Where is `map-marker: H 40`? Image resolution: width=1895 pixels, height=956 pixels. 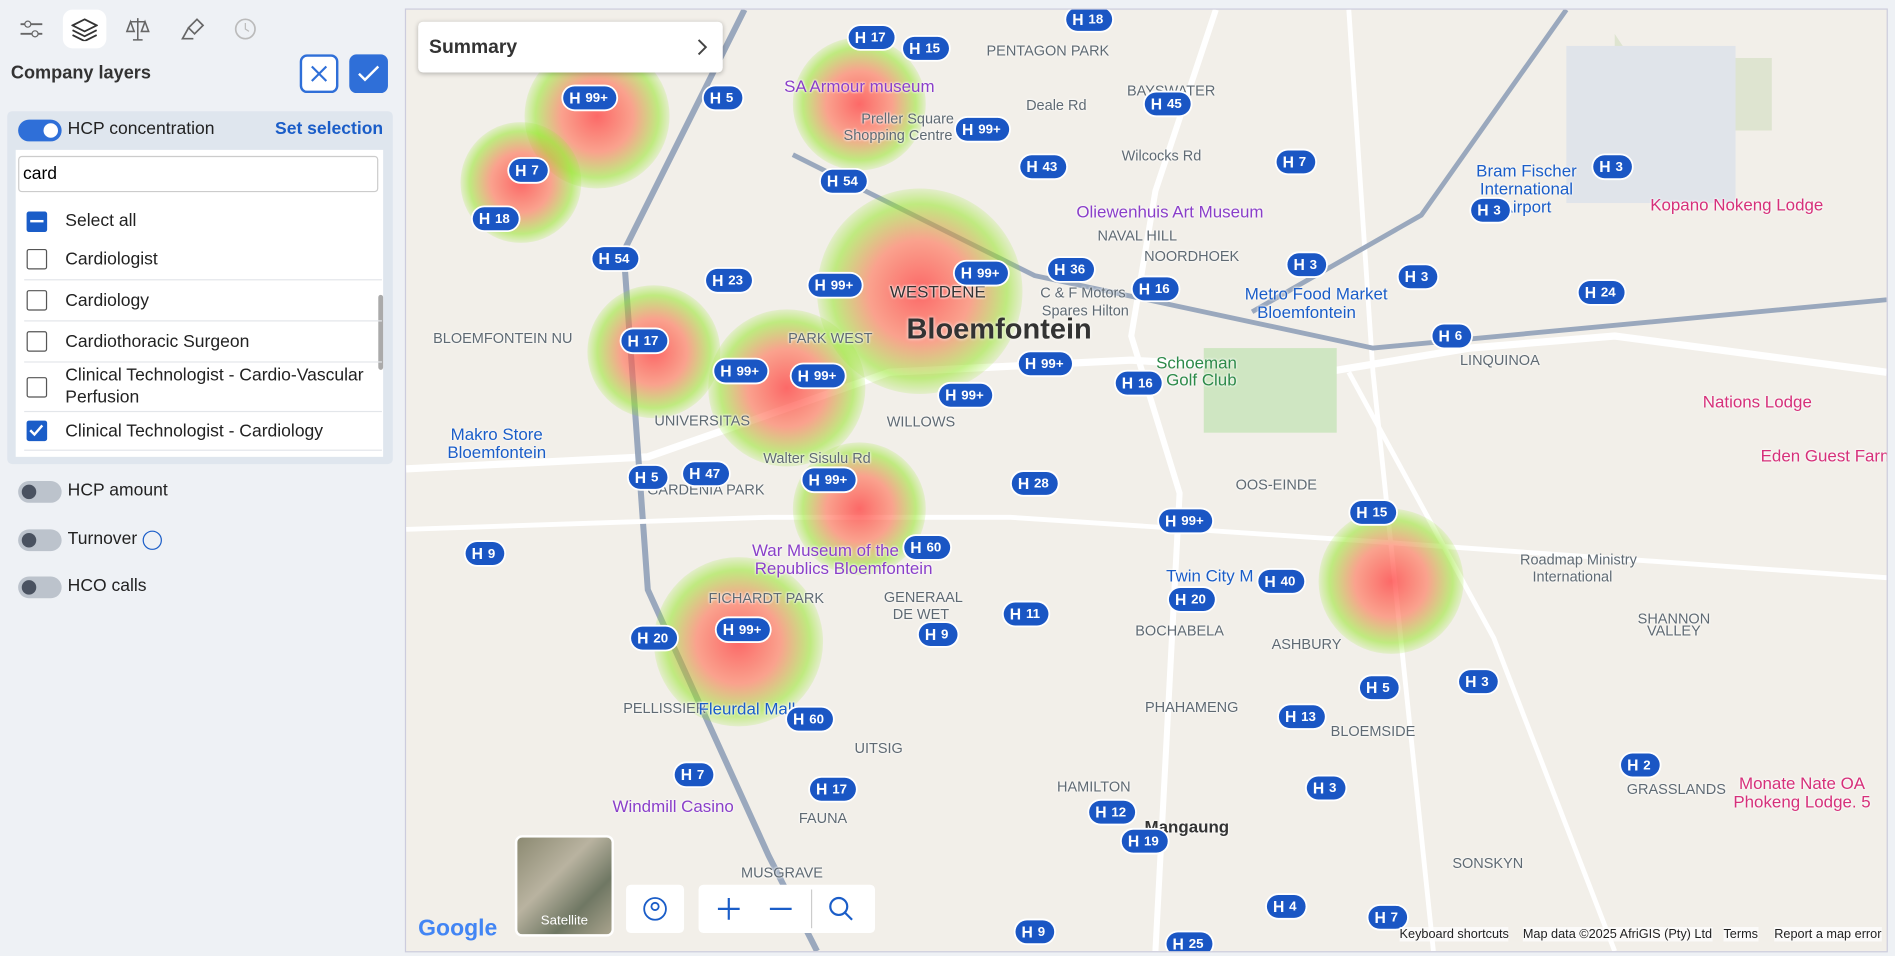 map-marker: H 40 is located at coordinates (1281, 581).